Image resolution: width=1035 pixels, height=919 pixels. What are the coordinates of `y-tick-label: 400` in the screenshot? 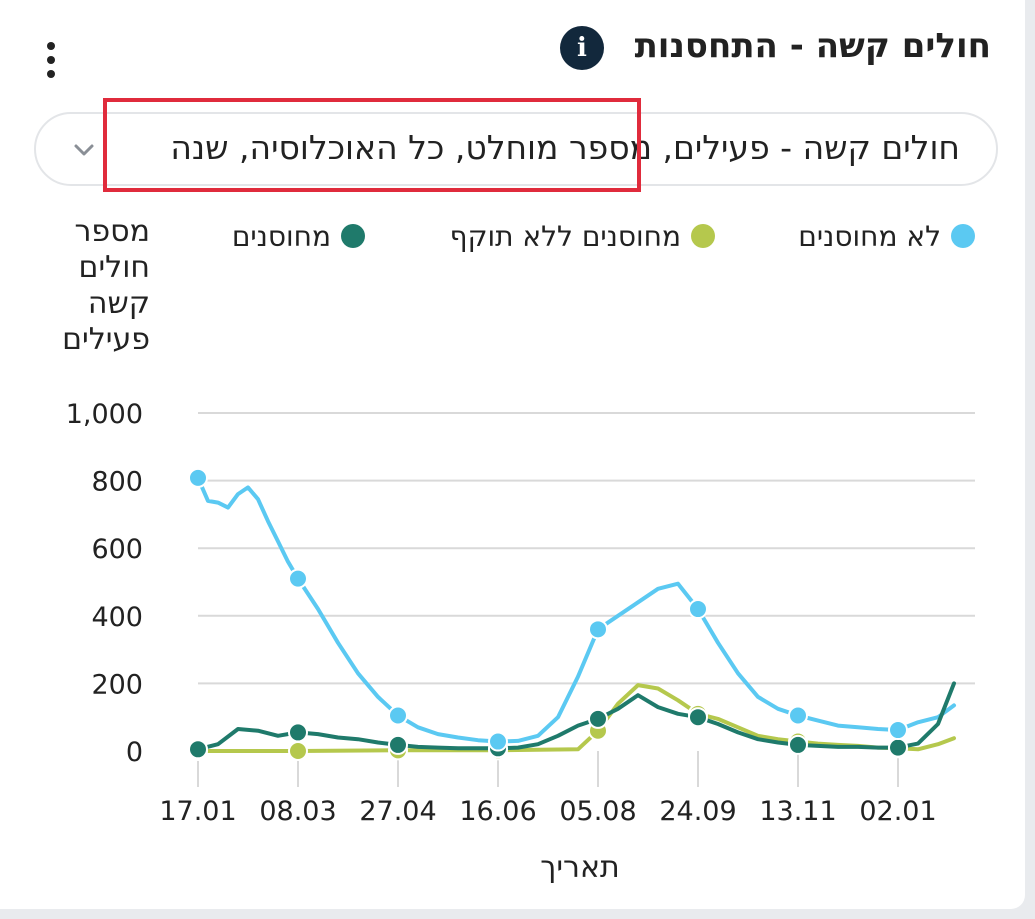 It's located at (117, 617).